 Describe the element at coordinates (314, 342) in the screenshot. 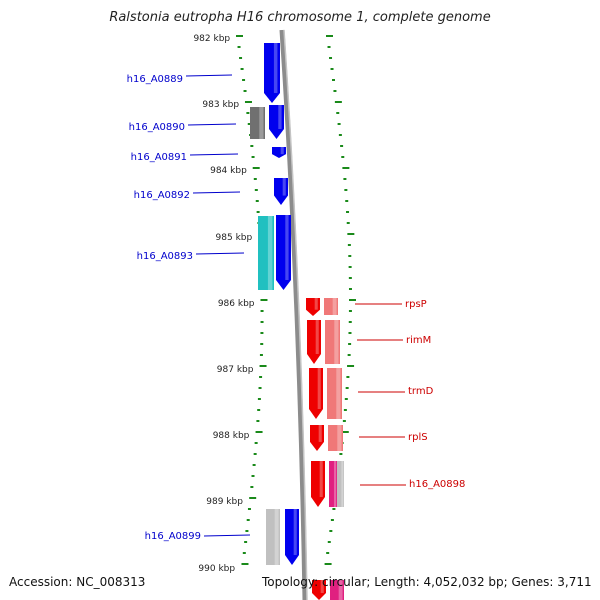

I see `gene-arrow-rimM` at that location.